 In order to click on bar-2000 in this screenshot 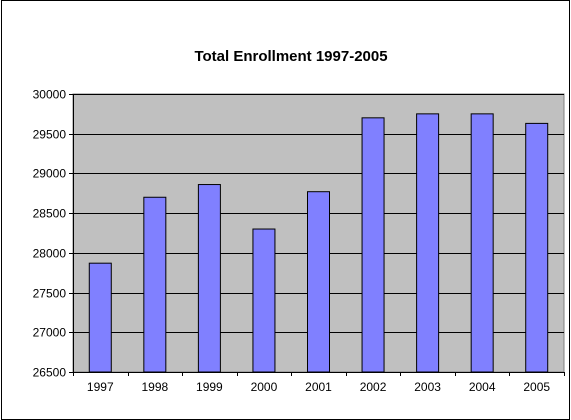, I will do `click(264, 300)`.